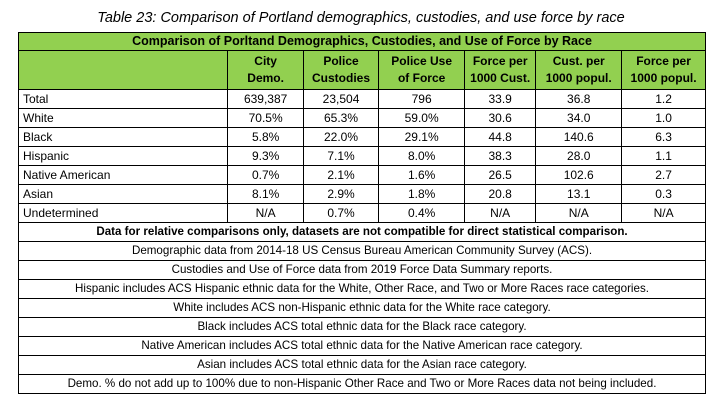  What do you see at coordinates (341, 78) in the screenshot?
I see `column-header-line: Custodies` at bounding box center [341, 78].